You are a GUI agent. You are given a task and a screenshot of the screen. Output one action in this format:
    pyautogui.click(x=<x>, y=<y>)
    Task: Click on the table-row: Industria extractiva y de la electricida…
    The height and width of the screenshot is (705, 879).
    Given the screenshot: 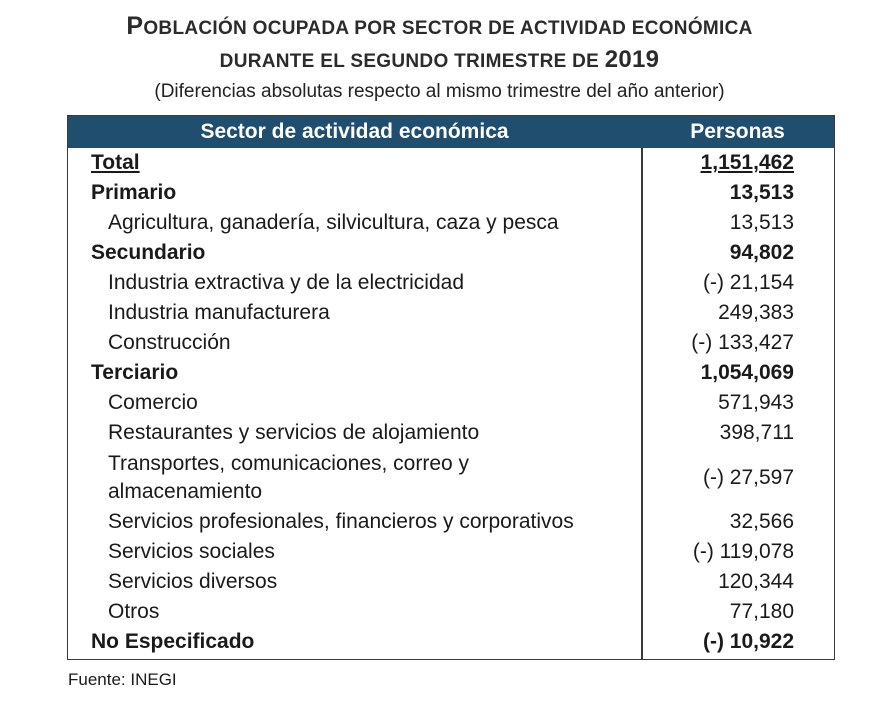 What is the action you would take?
    pyautogui.click(x=451, y=283)
    